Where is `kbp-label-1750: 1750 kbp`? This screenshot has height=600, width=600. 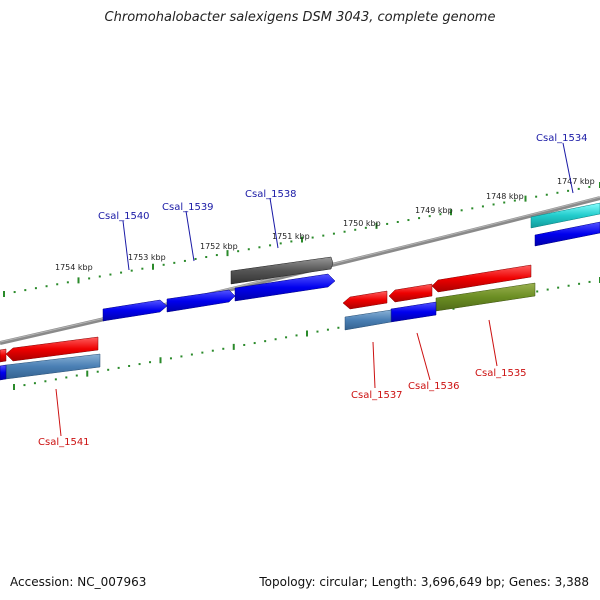
kbp-label-1750: 1750 kbp is located at coordinates (362, 223).